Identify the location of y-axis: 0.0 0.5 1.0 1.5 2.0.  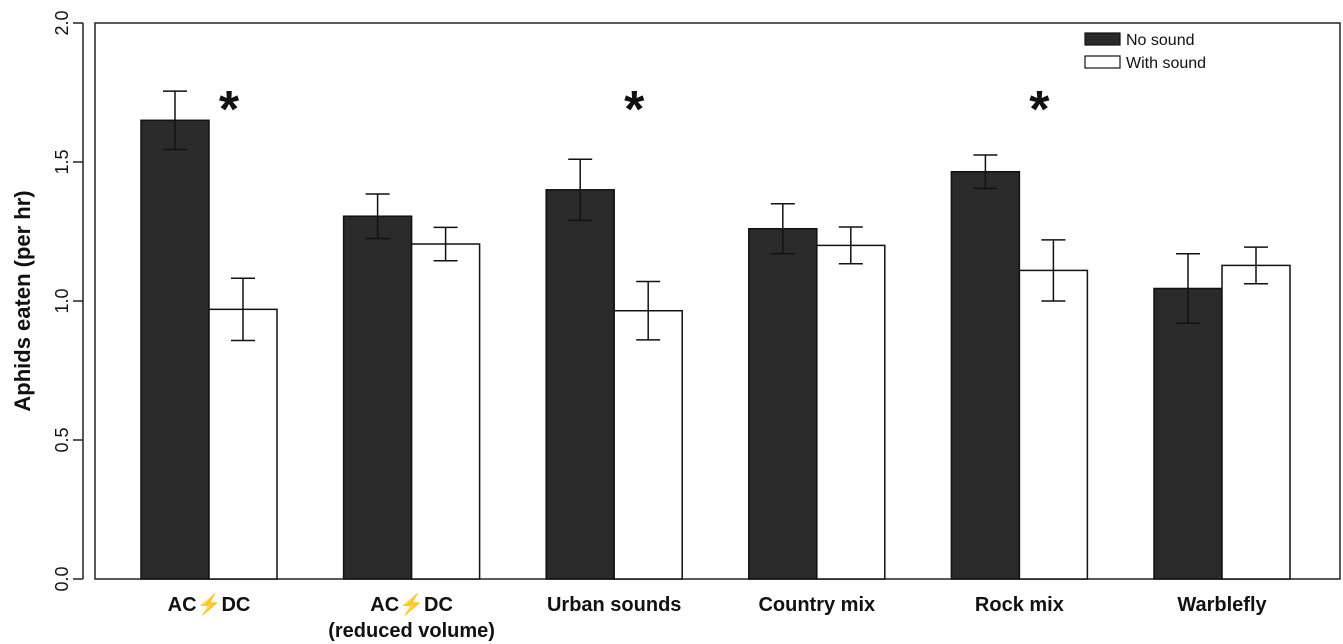
(68, 301).